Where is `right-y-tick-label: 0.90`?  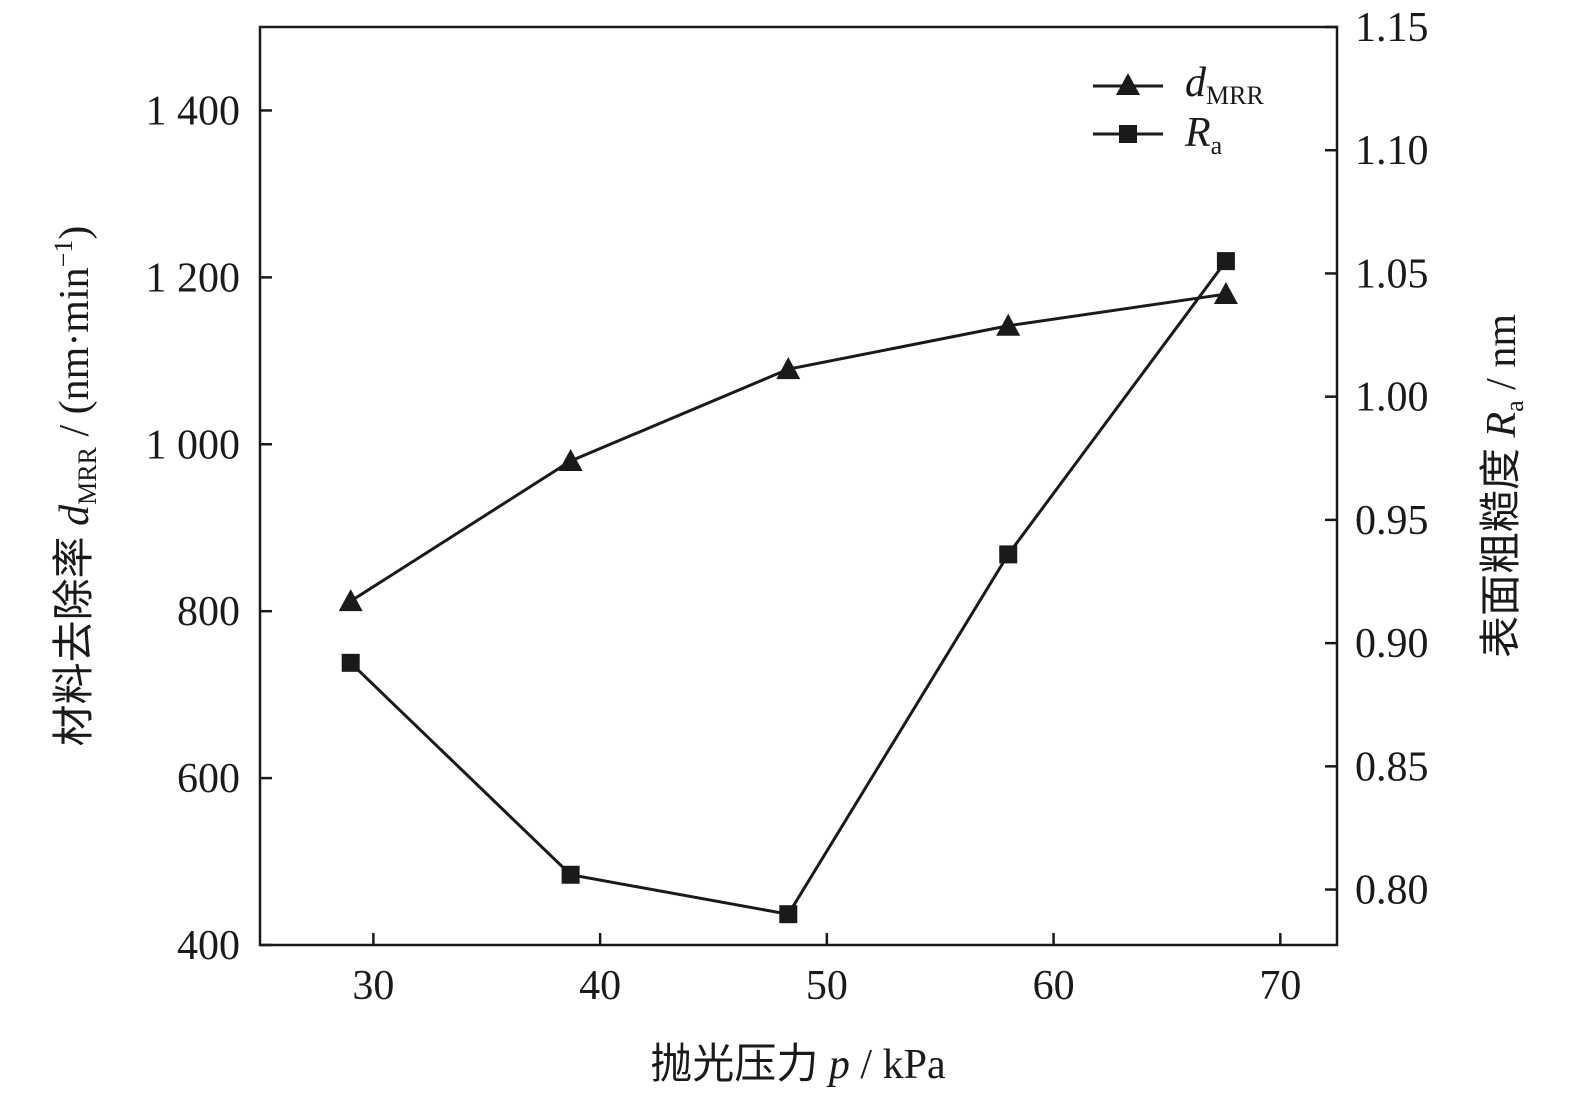 right-y-tick-label: 0.90 is located at coordinates (1392, 644).